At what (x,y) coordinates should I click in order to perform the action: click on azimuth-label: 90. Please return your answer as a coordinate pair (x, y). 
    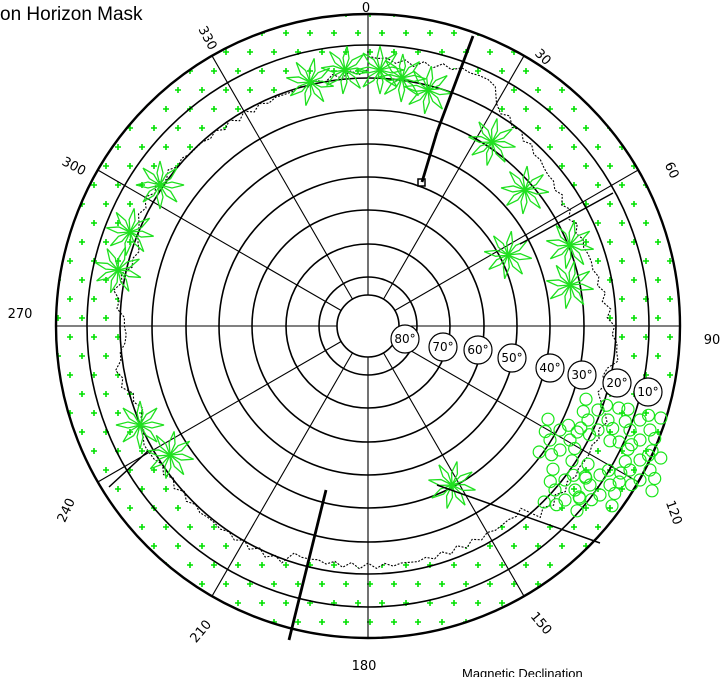
    Looking at the image, I should click on (712, 340).